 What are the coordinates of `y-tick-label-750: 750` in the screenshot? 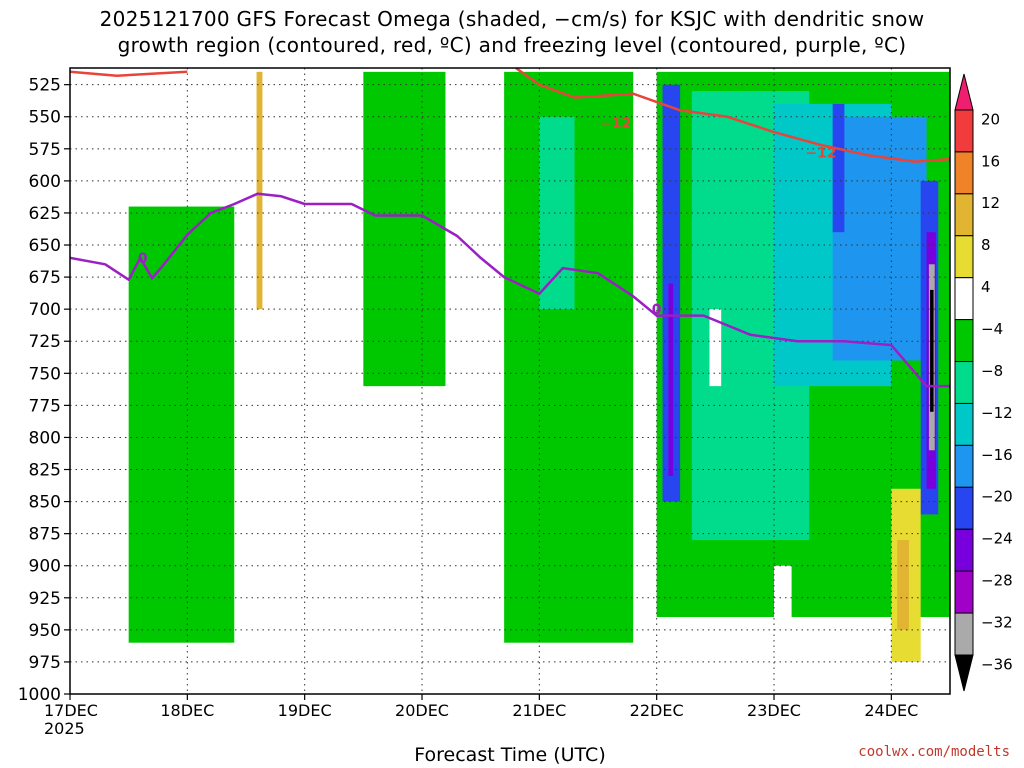 It's located at (45, 374).